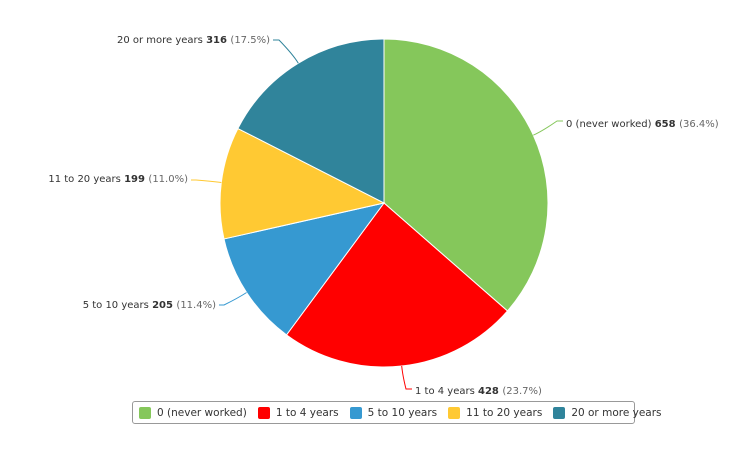 This screenshot has width=750, height=458. I want to click on legend-label-20-or-more-years: 20 or more years, so click(616, 412).